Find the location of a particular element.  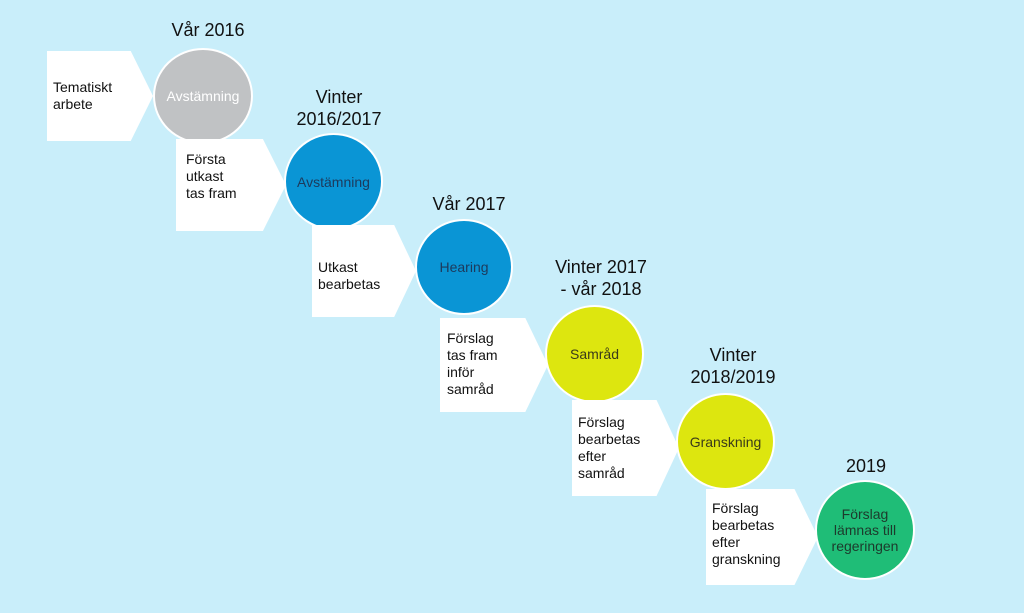

period-label: Vinter 2016/2017 is located at coordinates (339, 108).